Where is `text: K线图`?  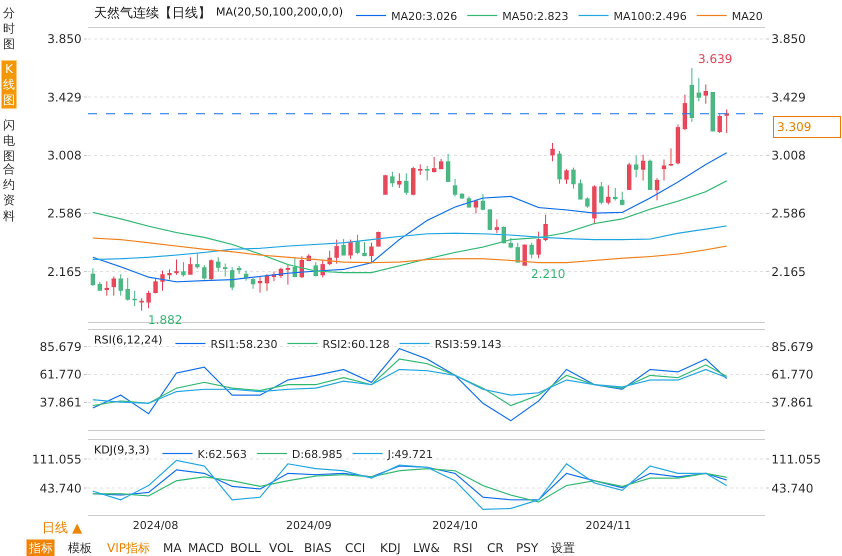
text: K线图 is located at coordinates (9, 85).